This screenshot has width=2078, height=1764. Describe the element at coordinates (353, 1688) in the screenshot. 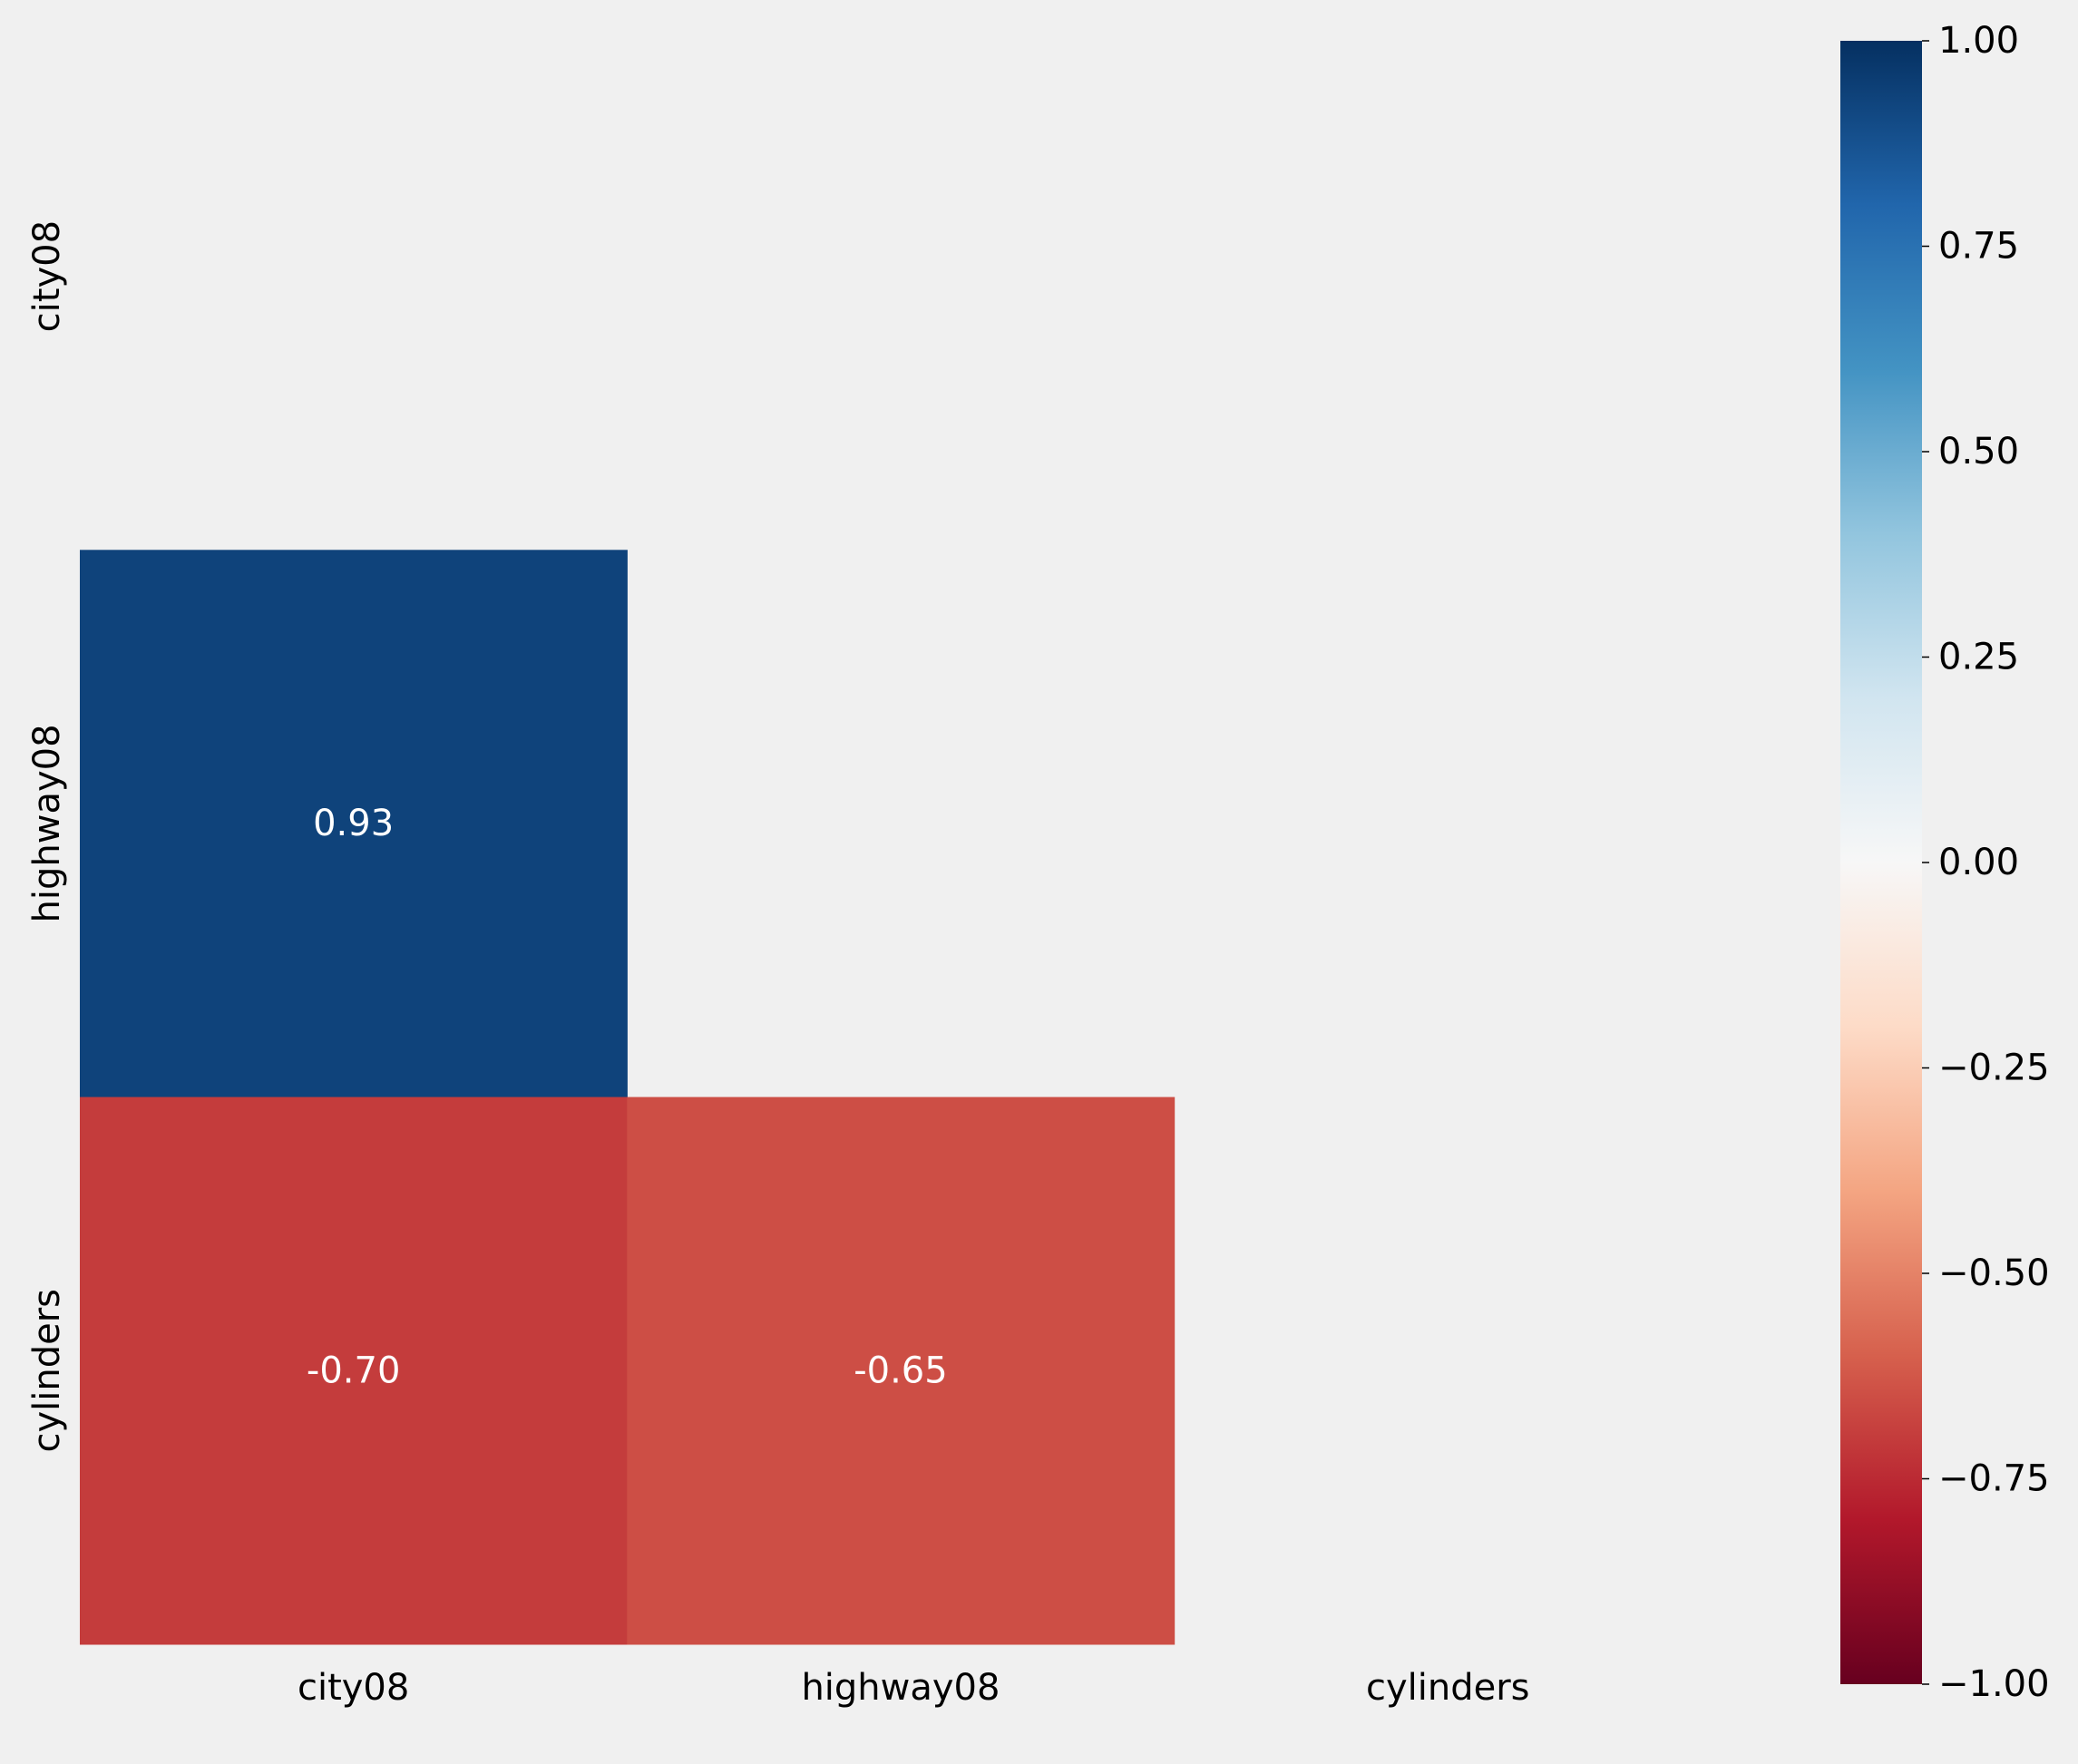

I see `x-tick-label-city08: city08` at that location.